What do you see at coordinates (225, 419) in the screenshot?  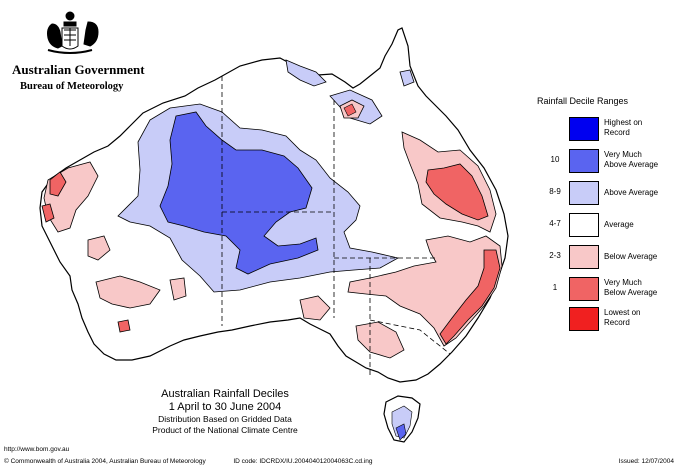 I see `map-note-line1: Distribution Based on Gridded Data` at bounding box center [225, 419].